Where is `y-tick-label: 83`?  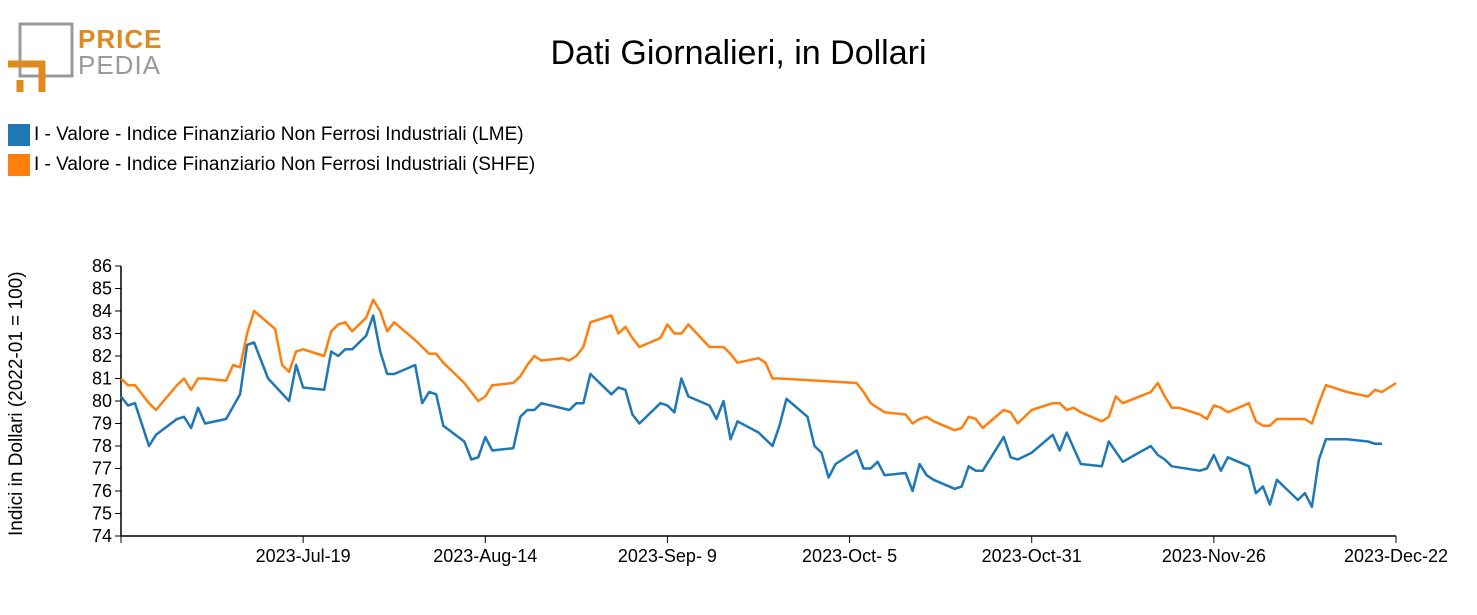 y-tick-label: 83 is located at coordinates (102, 334).